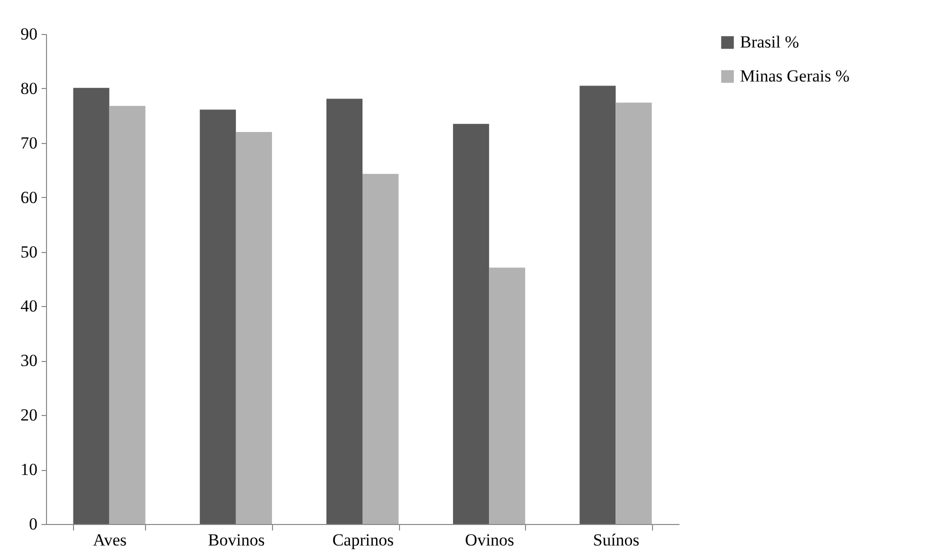 The width and height of the screenshot is (930, 554). What do you see at coordinates (29, 34) in the screenshot?
I see `y-tick-label: 90` at bounding box center [29, 34].